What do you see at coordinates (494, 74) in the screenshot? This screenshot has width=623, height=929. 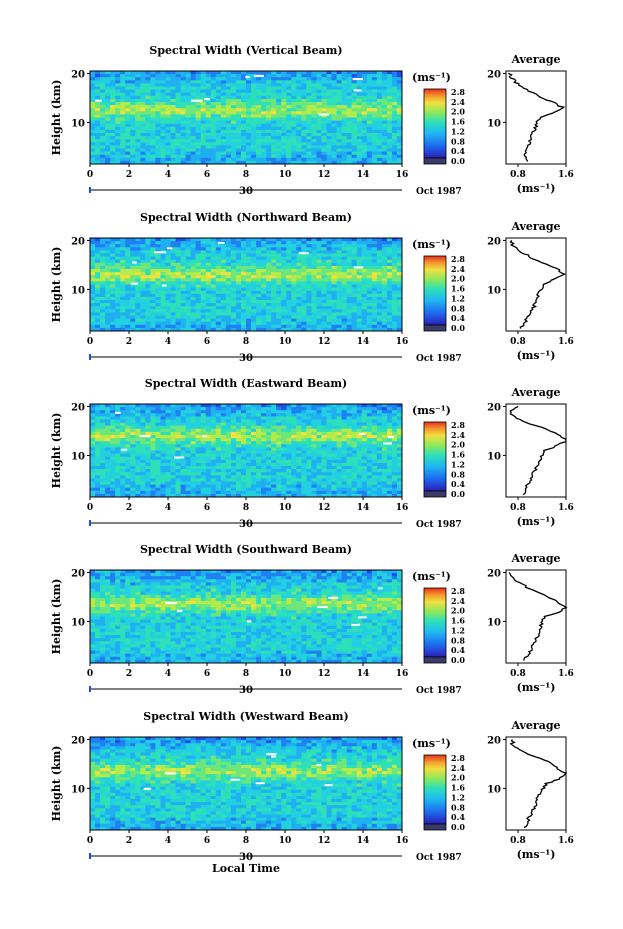 I see `profile-y-tick-label: 20` at bounding box center [494, 74].